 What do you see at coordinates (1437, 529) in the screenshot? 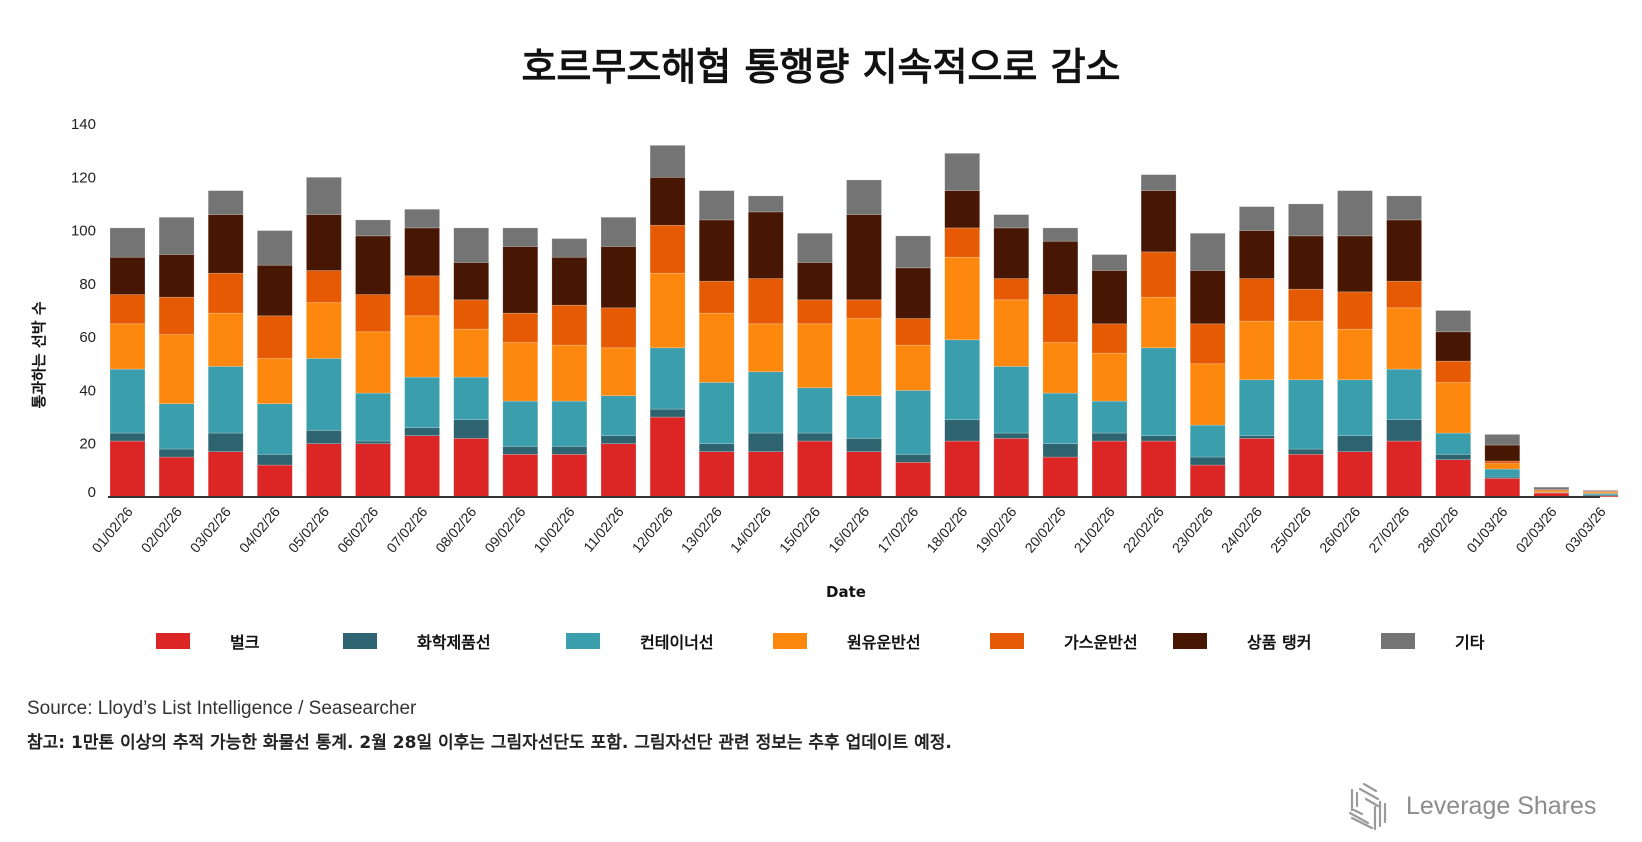
I see `x-tick-label: 28/02/26` at bounding box center [1437, 529].